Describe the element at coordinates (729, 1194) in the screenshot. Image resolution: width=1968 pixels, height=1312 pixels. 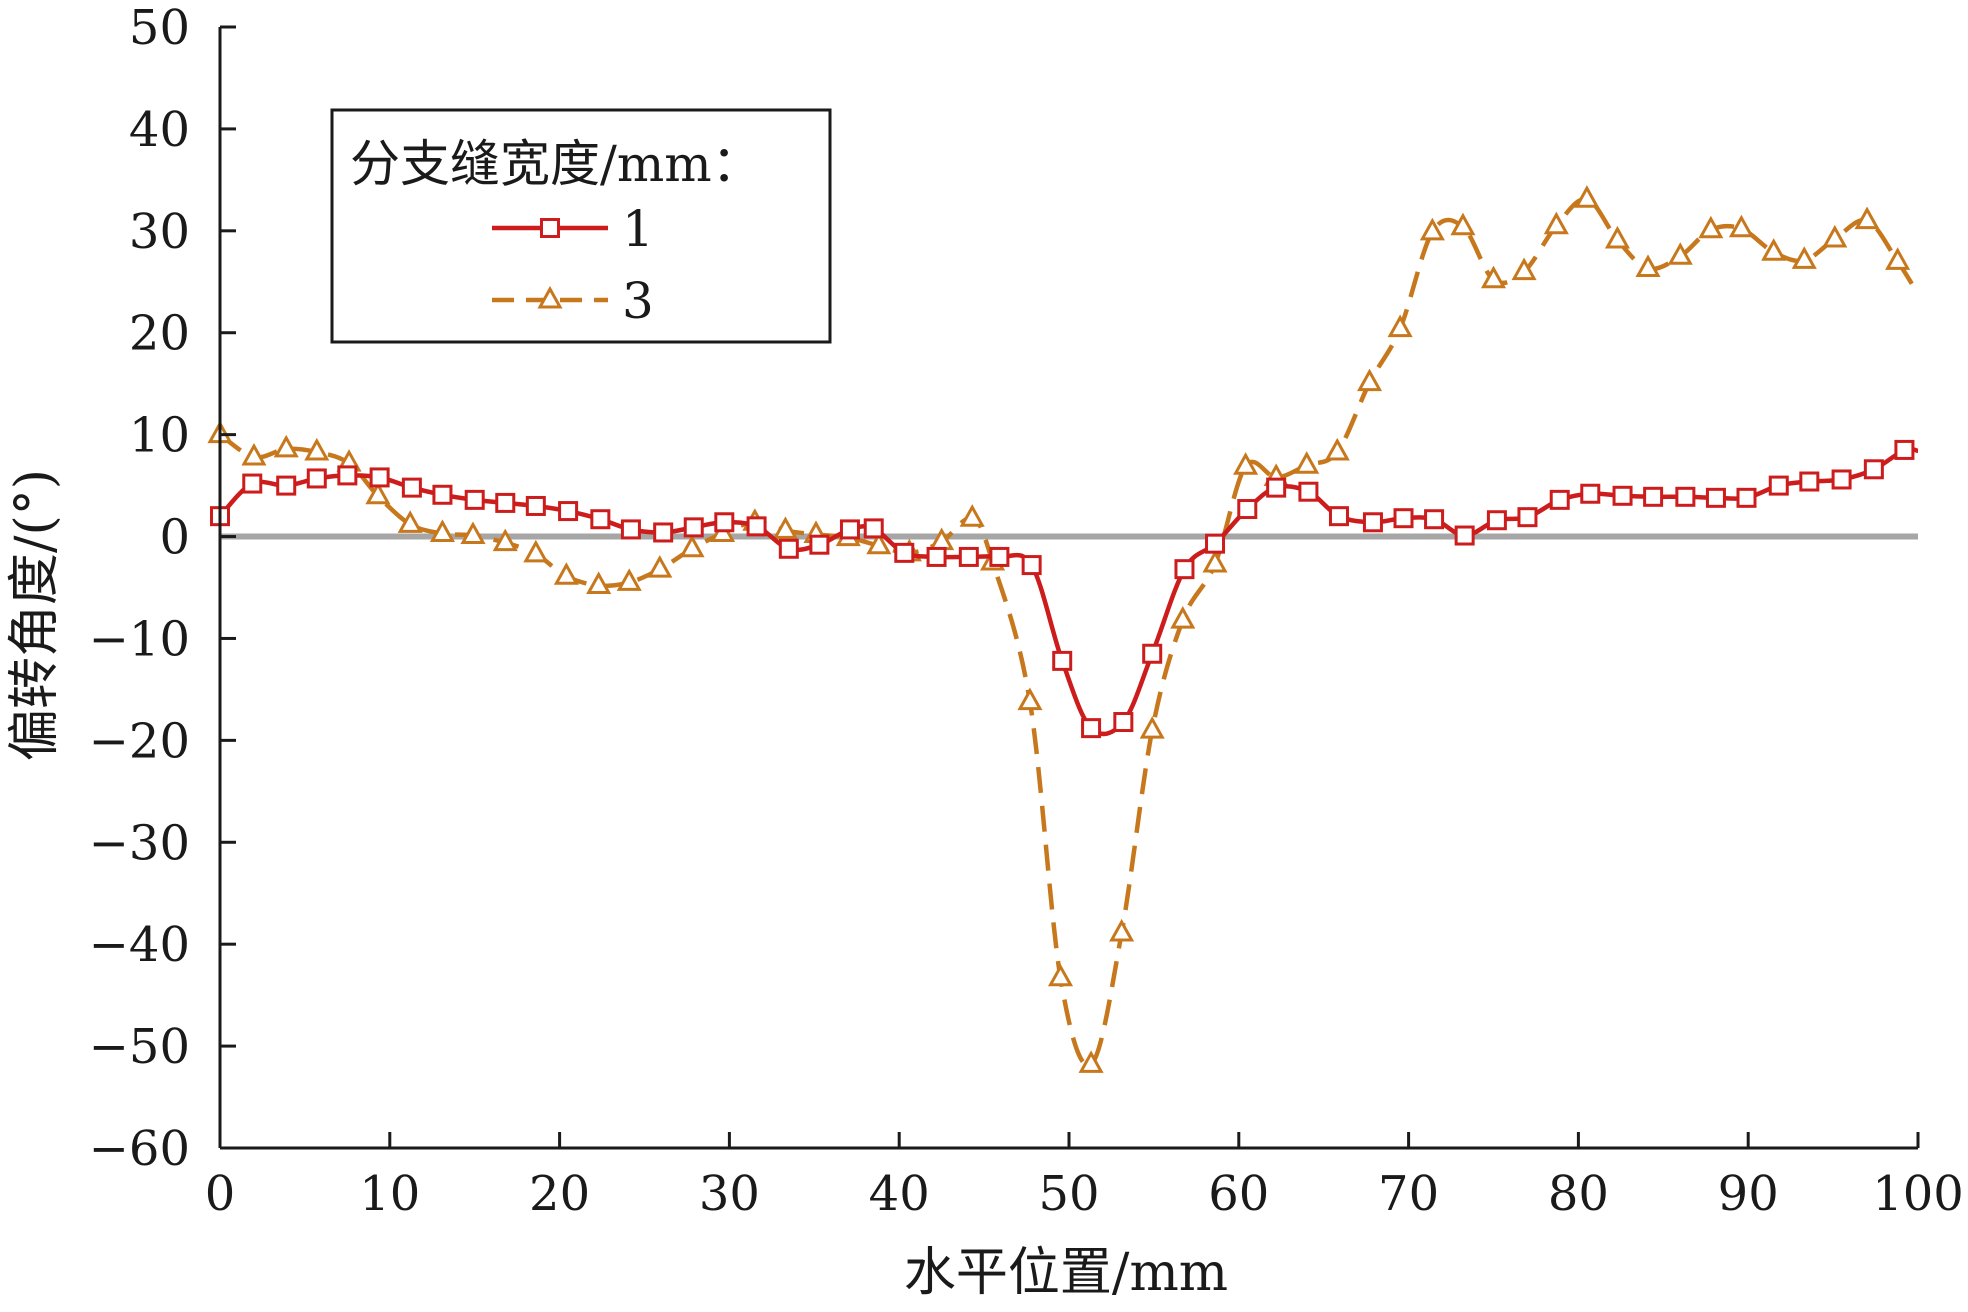
I see `x-tick-label: 30` at that location.